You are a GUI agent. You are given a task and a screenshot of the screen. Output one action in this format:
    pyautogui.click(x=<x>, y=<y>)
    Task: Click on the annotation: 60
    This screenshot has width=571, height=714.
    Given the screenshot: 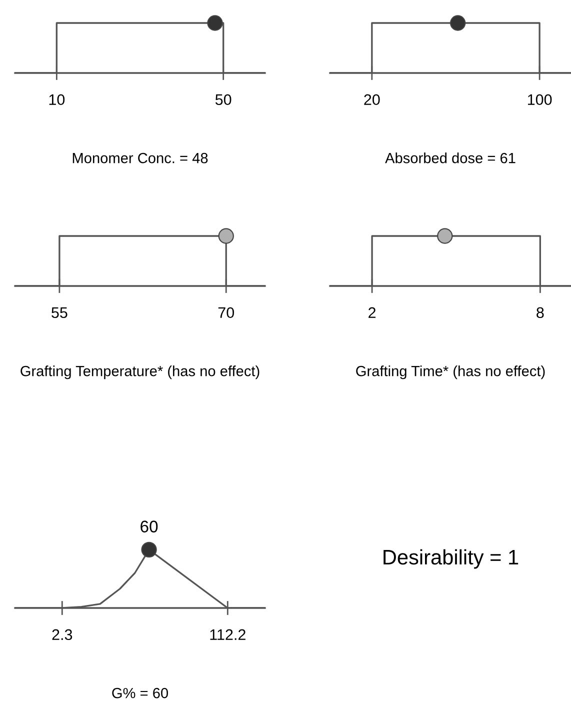 What is the action you would take?
    pyautogui.click(x=149, y=526)
    